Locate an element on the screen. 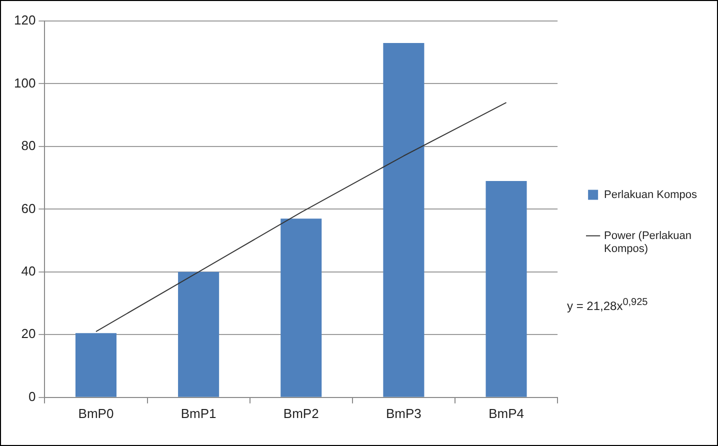  x-tick-label: BmP4 is located at coordinates (506, 413).